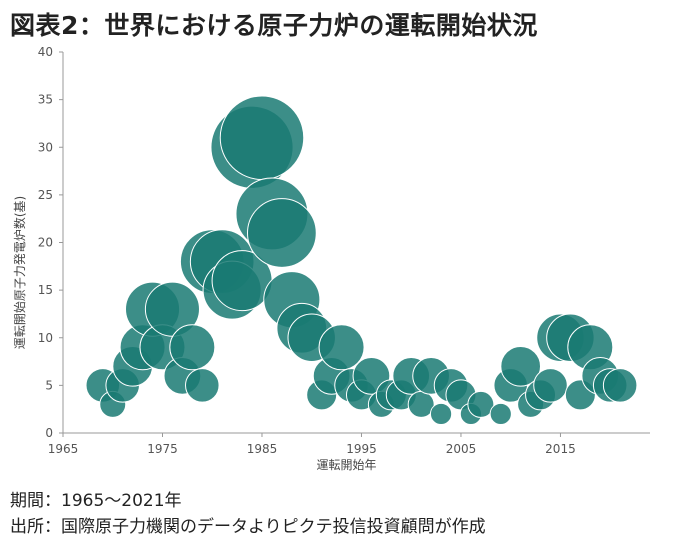 Image resolution: width=687 pixels, height=542 pixels. I want to click on y-tick-label: 20, so click(45, 243).